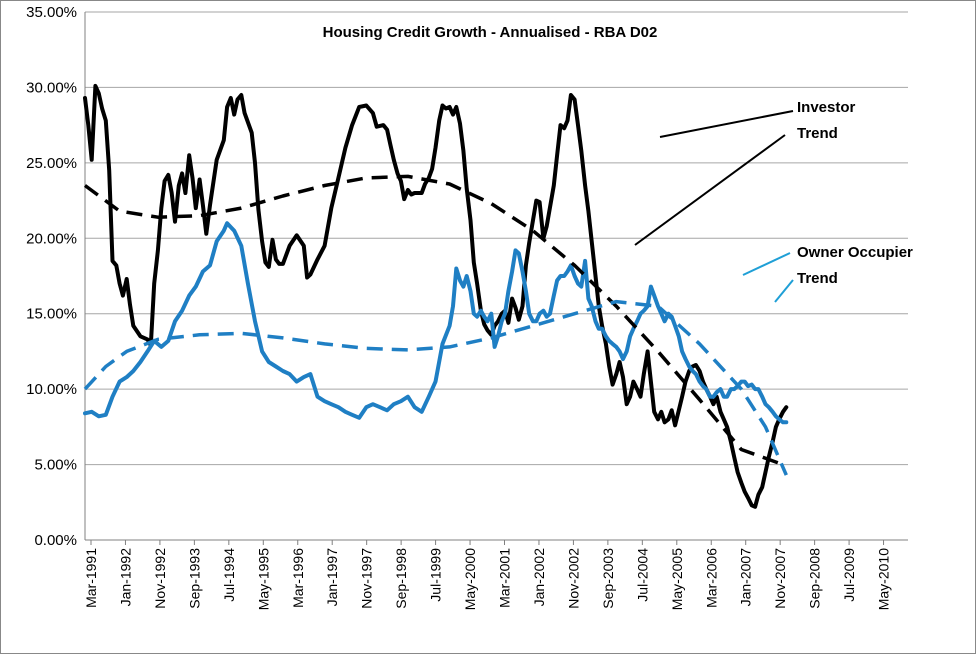  I want to click on y-tick-label: 20.00%, so click(51, 238).